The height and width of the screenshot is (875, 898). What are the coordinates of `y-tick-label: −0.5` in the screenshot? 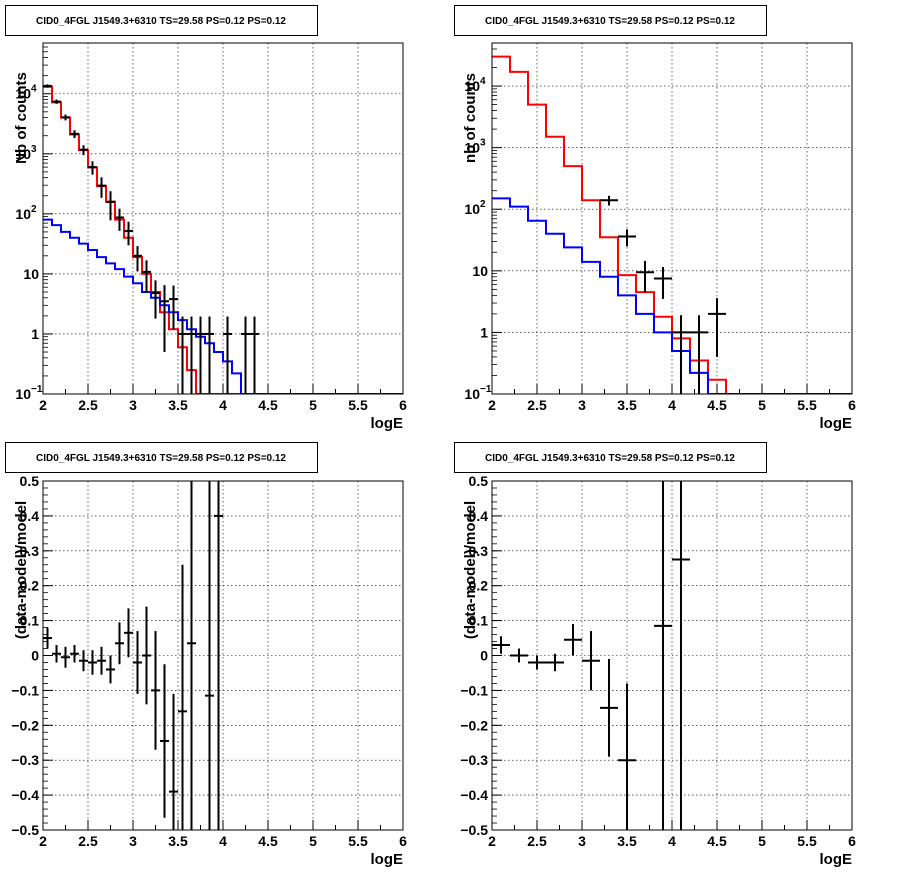 It's located at (25, 830).